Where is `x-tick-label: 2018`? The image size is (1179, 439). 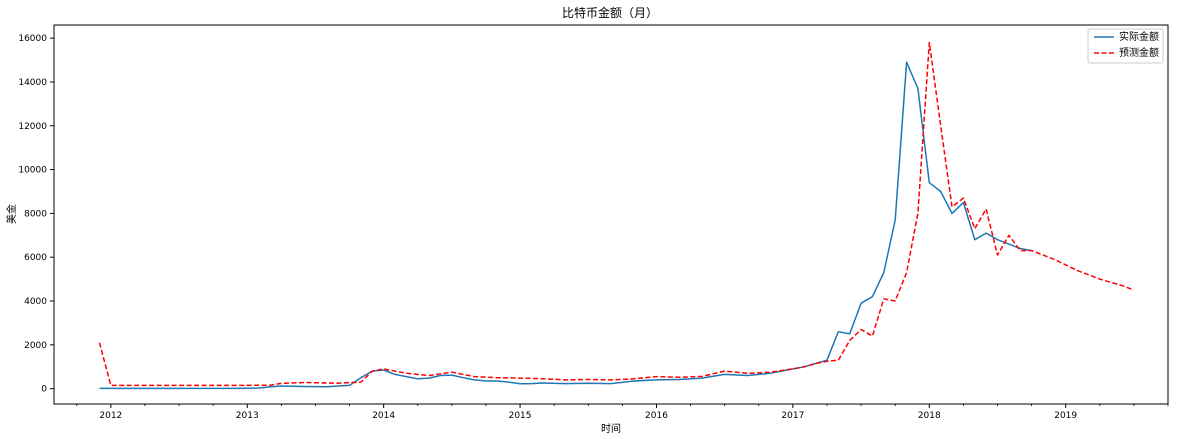 x-tick-label: 2018 is located at coordinates (929, 416).